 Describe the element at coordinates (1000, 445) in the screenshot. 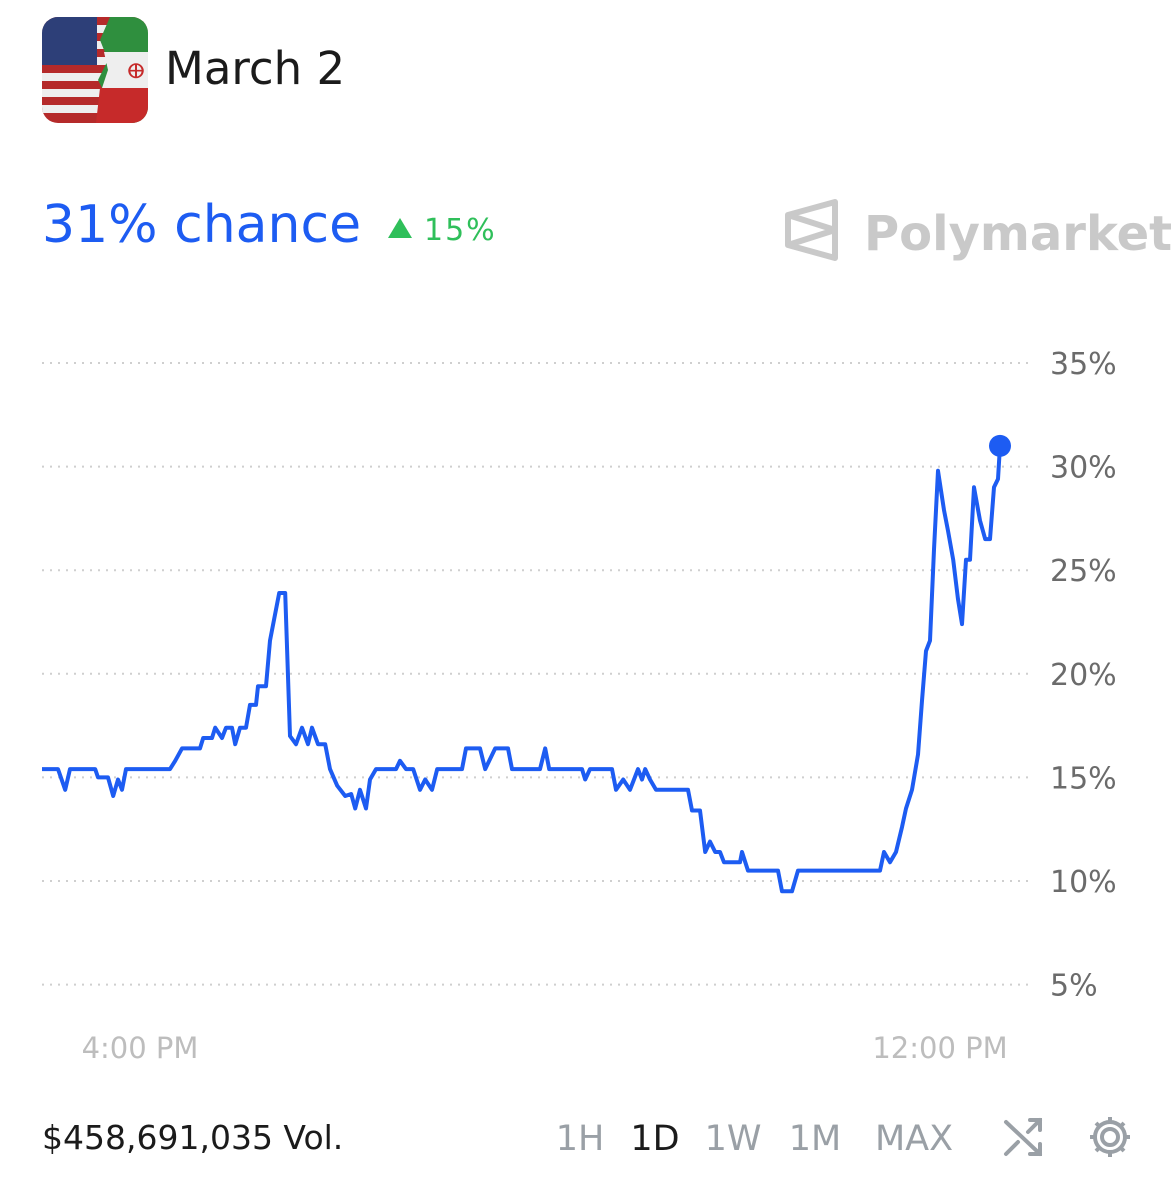

I see `current-point` at that location.